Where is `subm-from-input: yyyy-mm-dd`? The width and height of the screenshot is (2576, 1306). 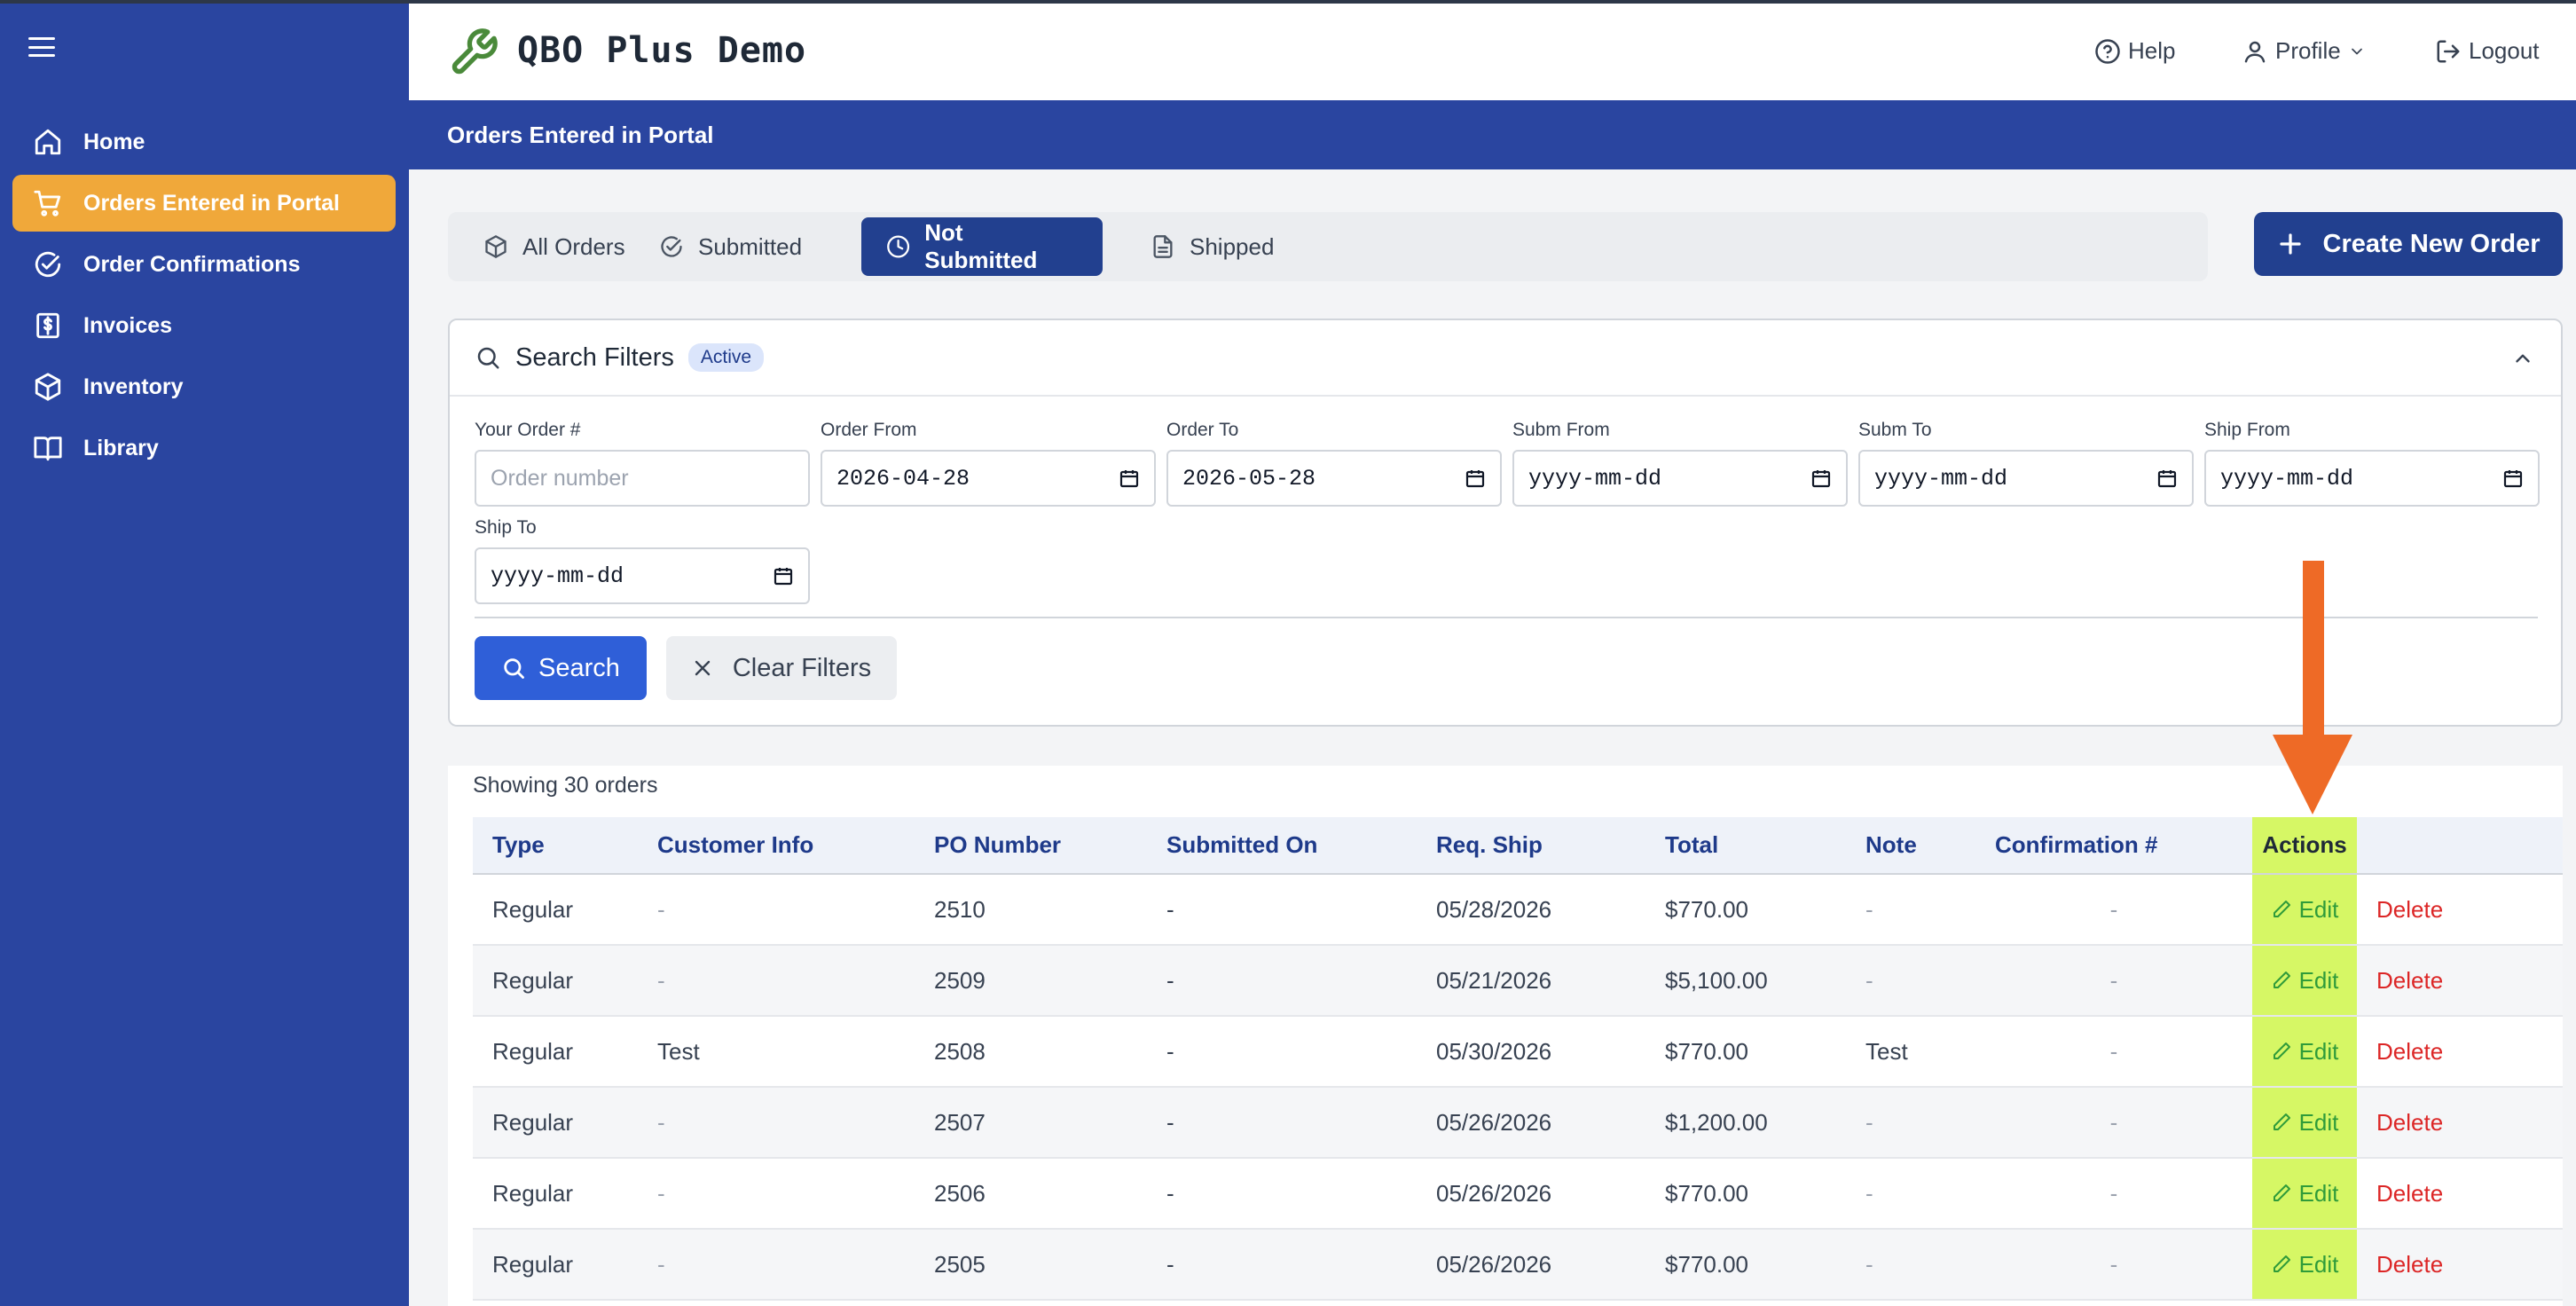
subm-from-input: yyyy-mm-dd is located at coordinates (1680, 478).